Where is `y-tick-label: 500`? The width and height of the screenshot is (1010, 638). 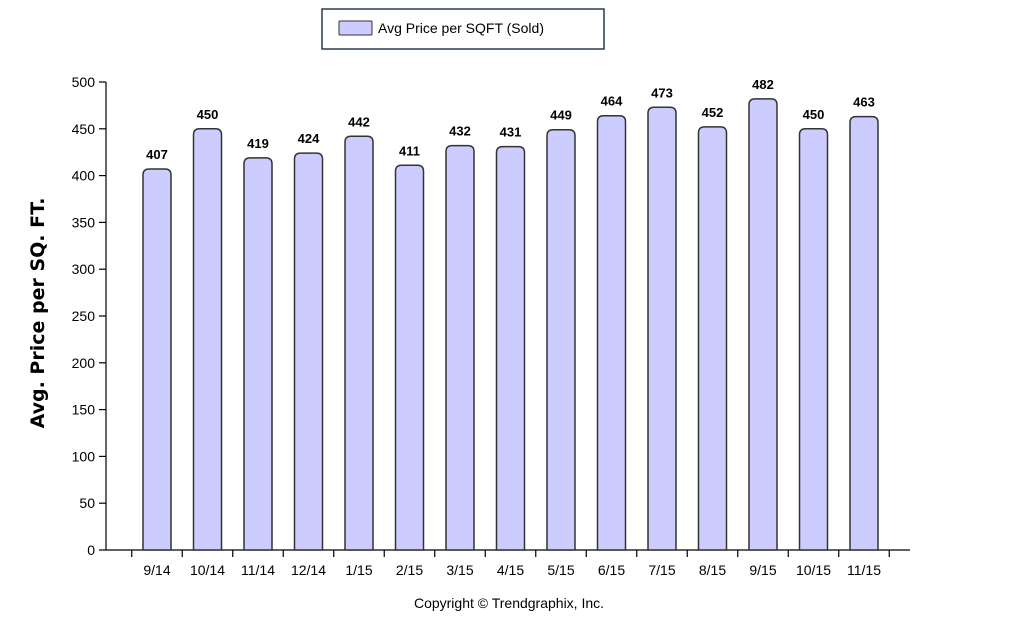
y-tick-label: 500 is located at coordinates (84, 82).